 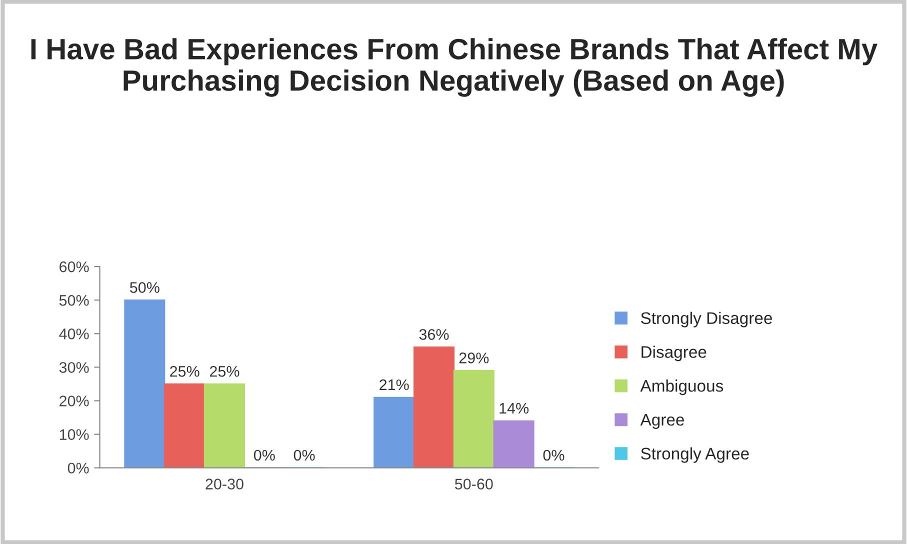 What do you see at coordinates (662, 421) in the screenshot?
I see `legend-label: Agree` at bounding box center [662, 421].